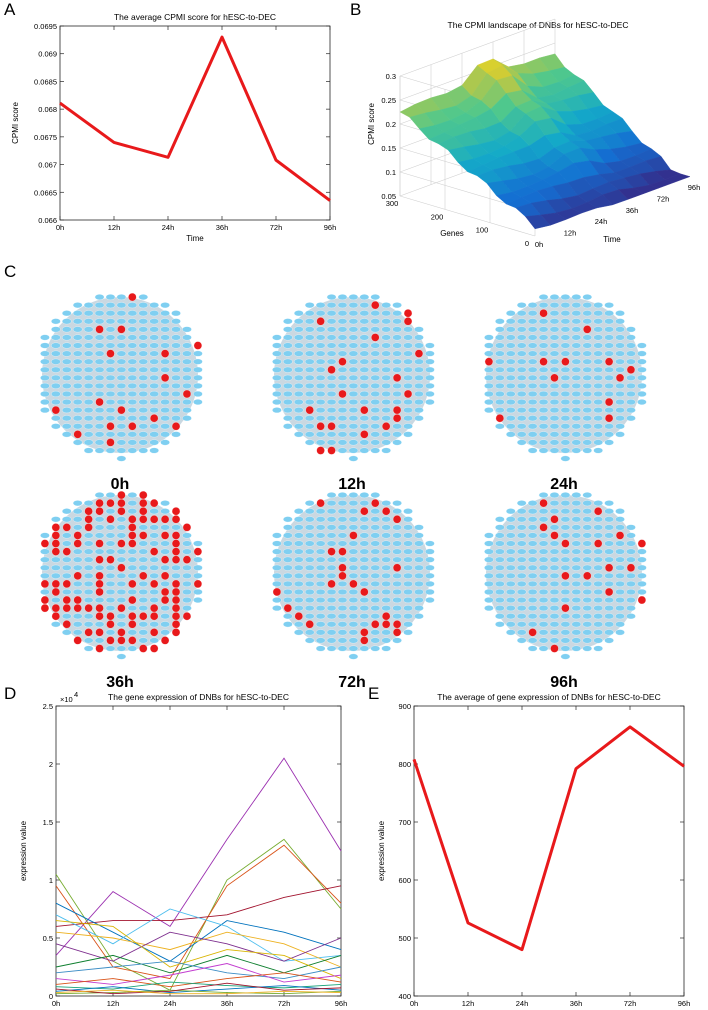  I want to click on x-tick-label: 0h, so click(414, 1003).